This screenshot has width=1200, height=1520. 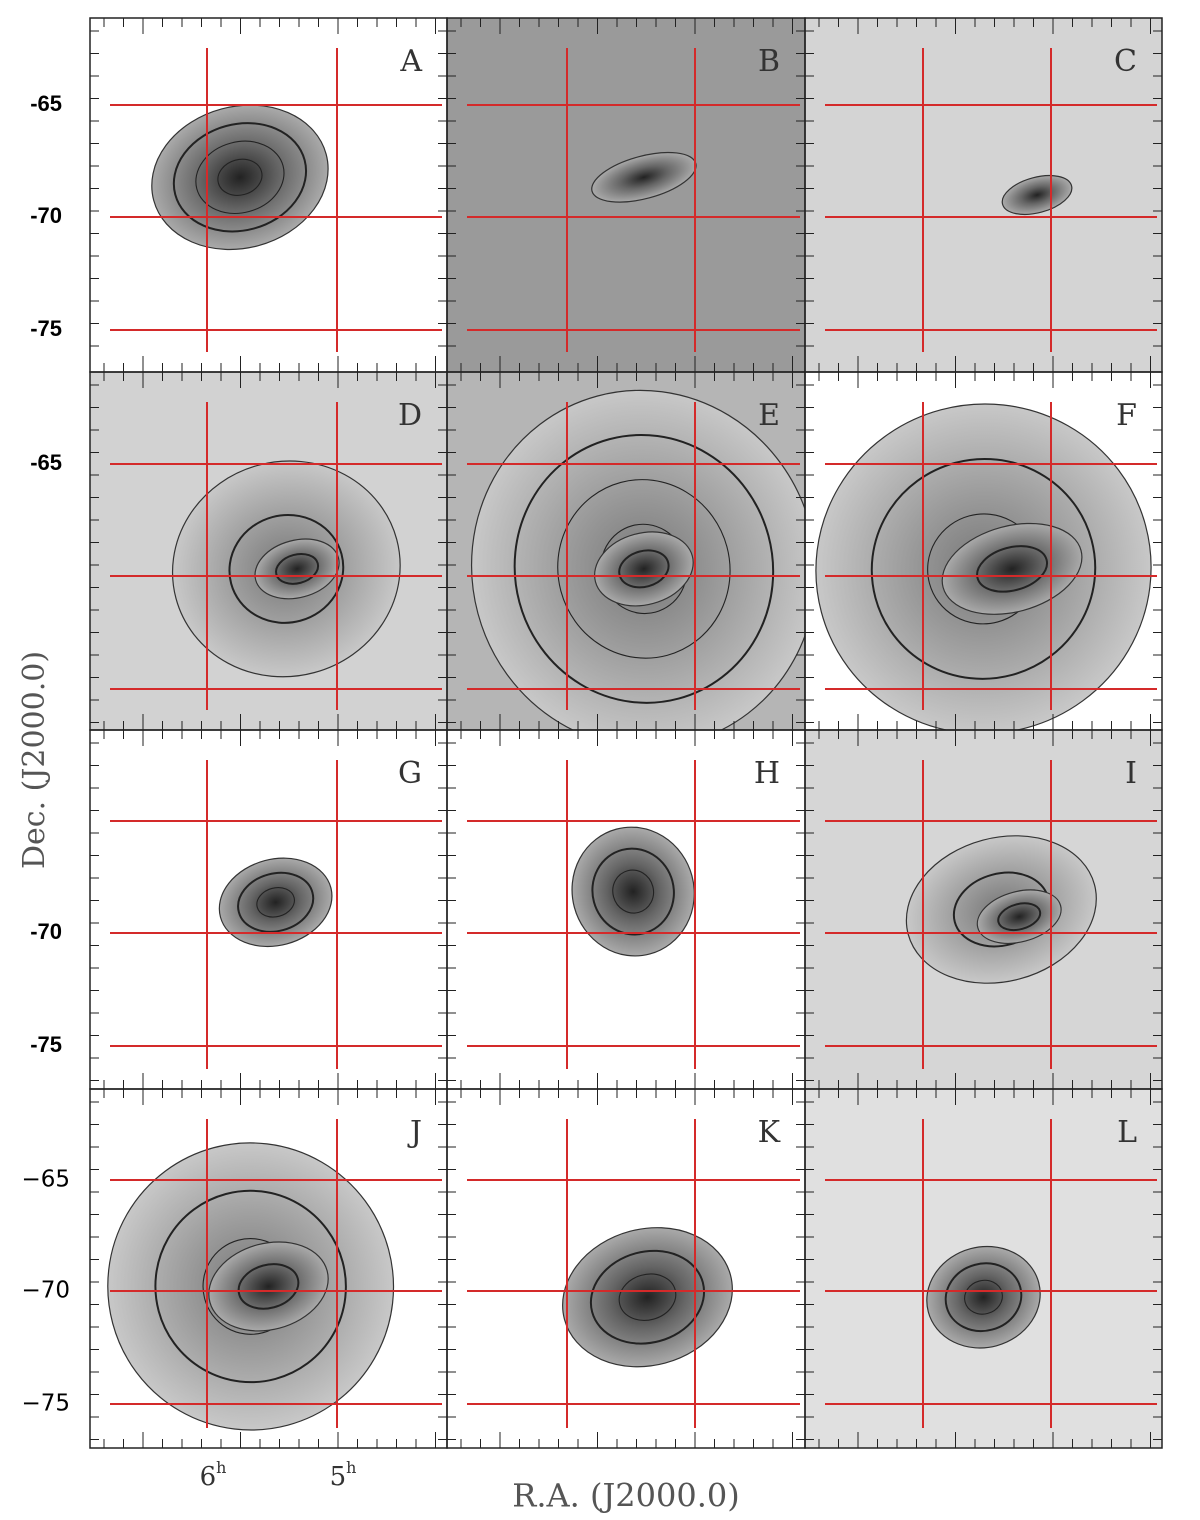 What do you see at coordinates (769, 1132) in the screenshot?
I see `panel-label: K` at bounding box center [769, 1132].